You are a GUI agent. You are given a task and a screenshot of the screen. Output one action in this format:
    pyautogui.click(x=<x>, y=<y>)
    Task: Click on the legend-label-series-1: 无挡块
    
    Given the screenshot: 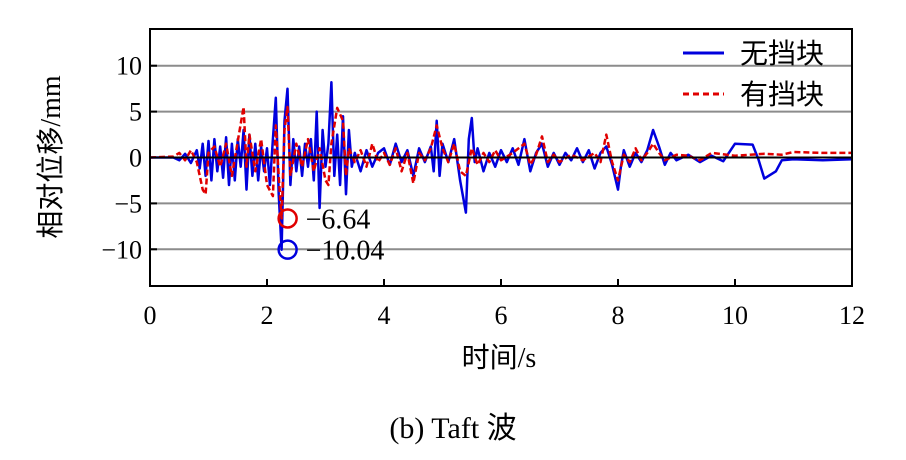 What is the action you would take?
    pyautogui.click(x=782, y=54)
    